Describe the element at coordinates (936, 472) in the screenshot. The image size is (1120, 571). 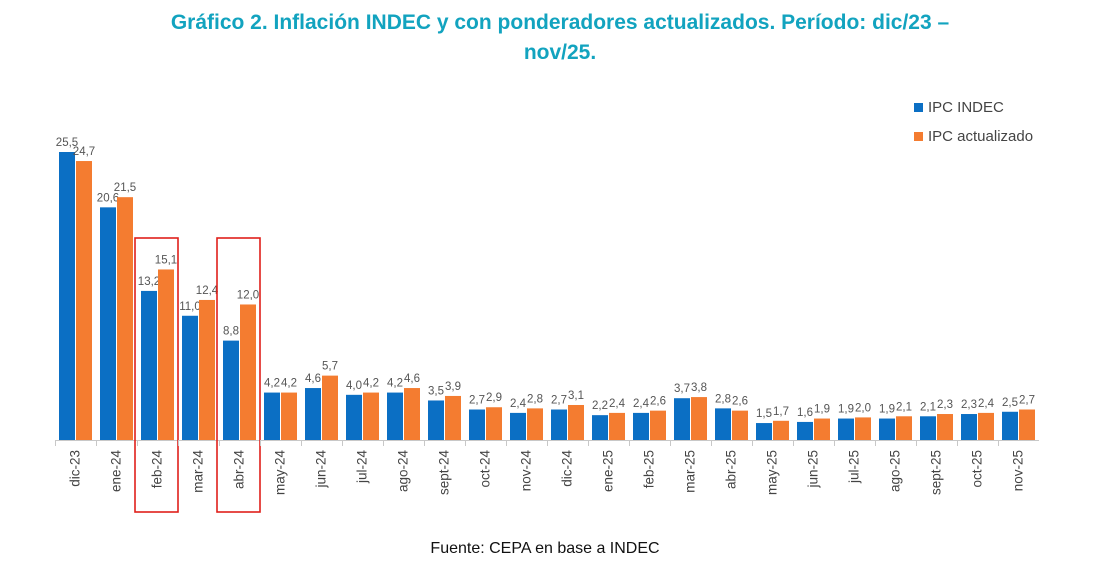
I see `x-tick-label: sept-25` at that location.